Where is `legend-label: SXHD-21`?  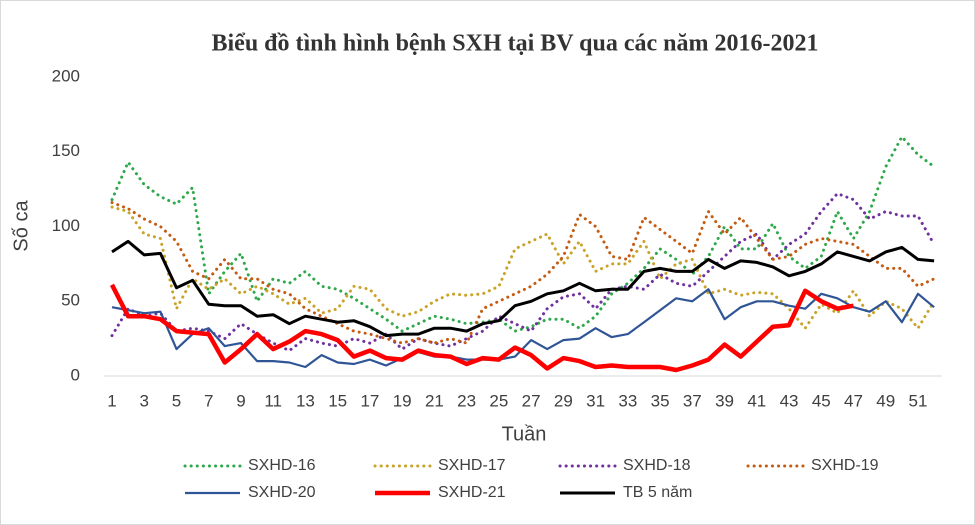
legend-label: SXHD-21 is located at coordinates (472, 492).